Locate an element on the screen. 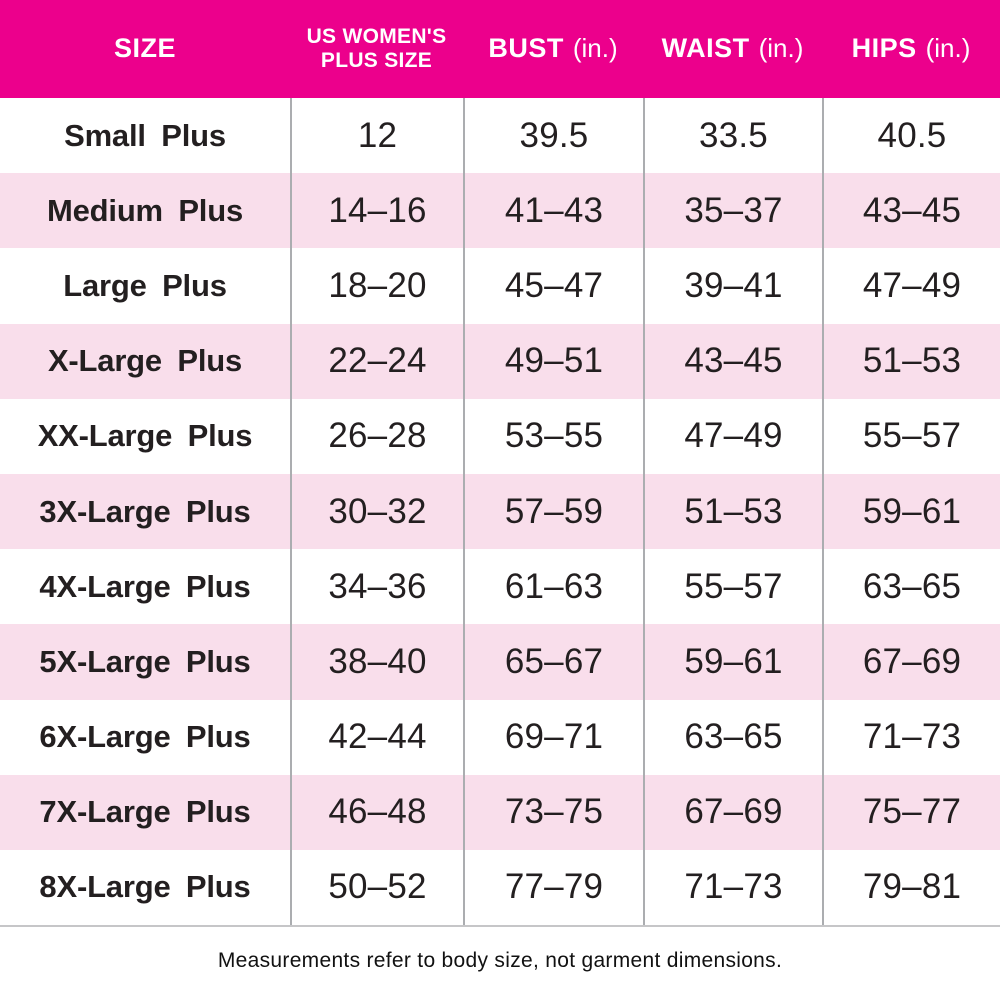 This screenshot has height=1000, width=1000. size-cell: XX-Large Plus is located at coordinates (145, 436).